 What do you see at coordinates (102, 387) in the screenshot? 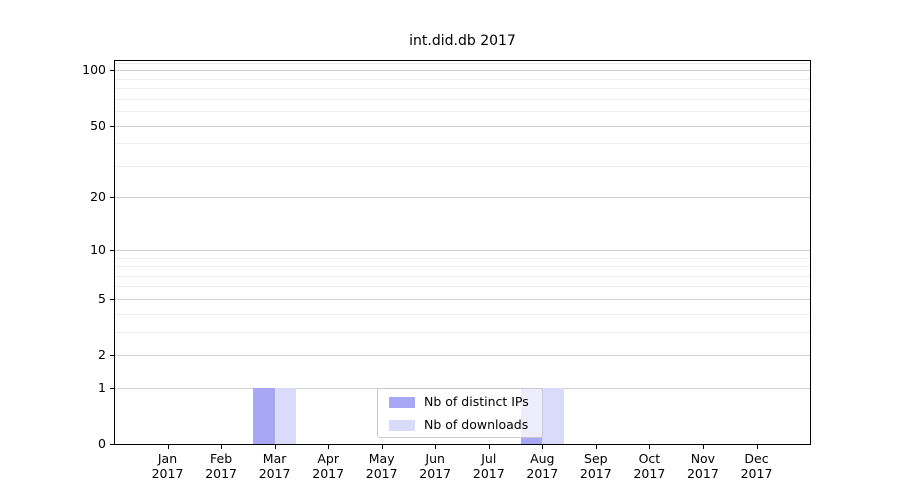
I see `y-tick-label-1: 1` at bounding box center [102, 387].